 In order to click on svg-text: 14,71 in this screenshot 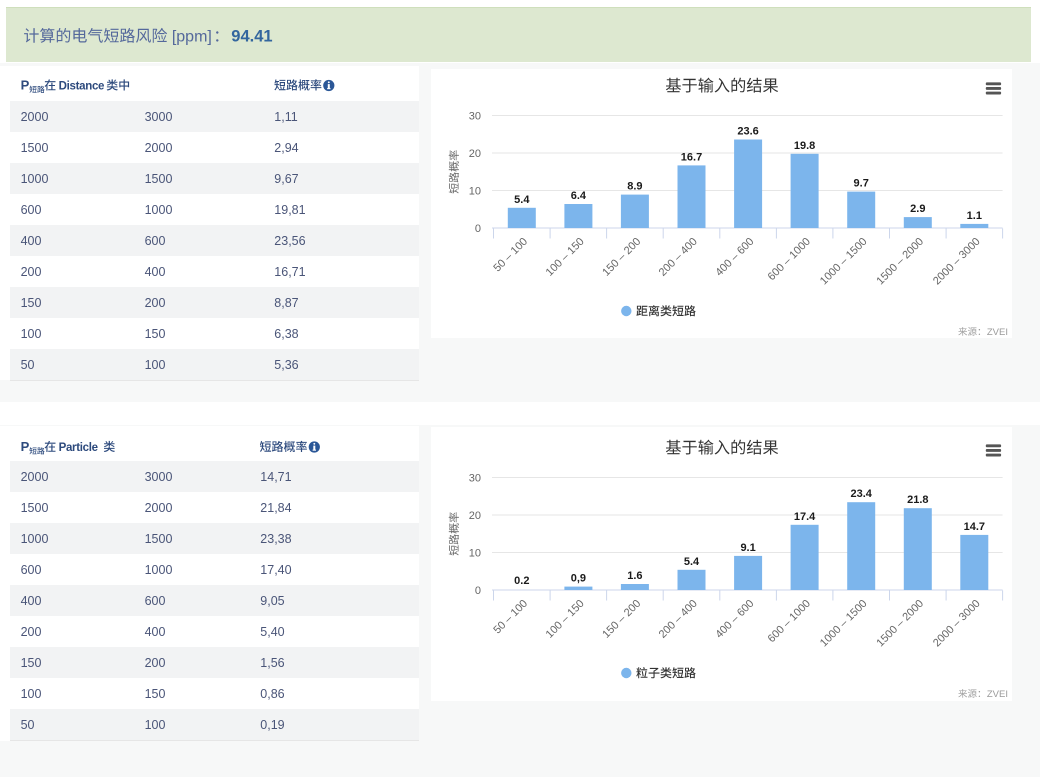, I will do `click(275, 477)`.